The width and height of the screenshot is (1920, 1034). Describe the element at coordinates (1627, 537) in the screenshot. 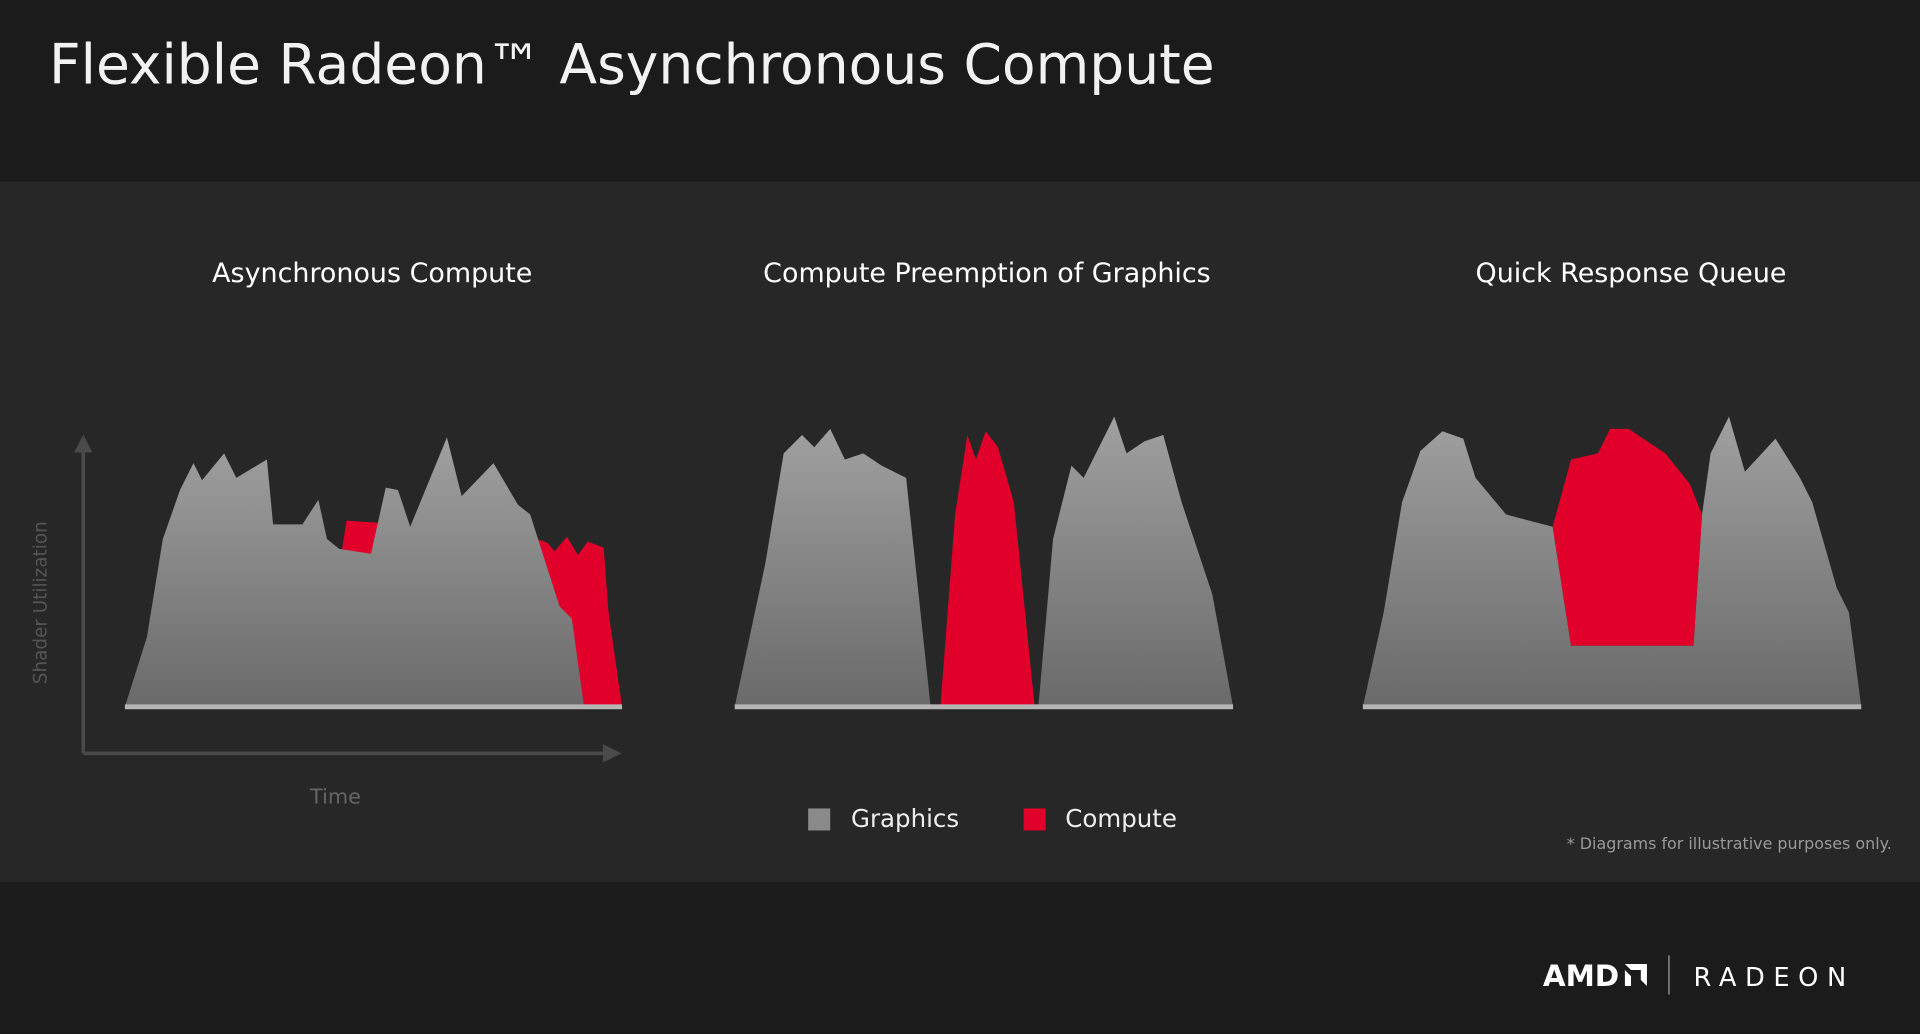

I see `compute-area-qrq` at that location.